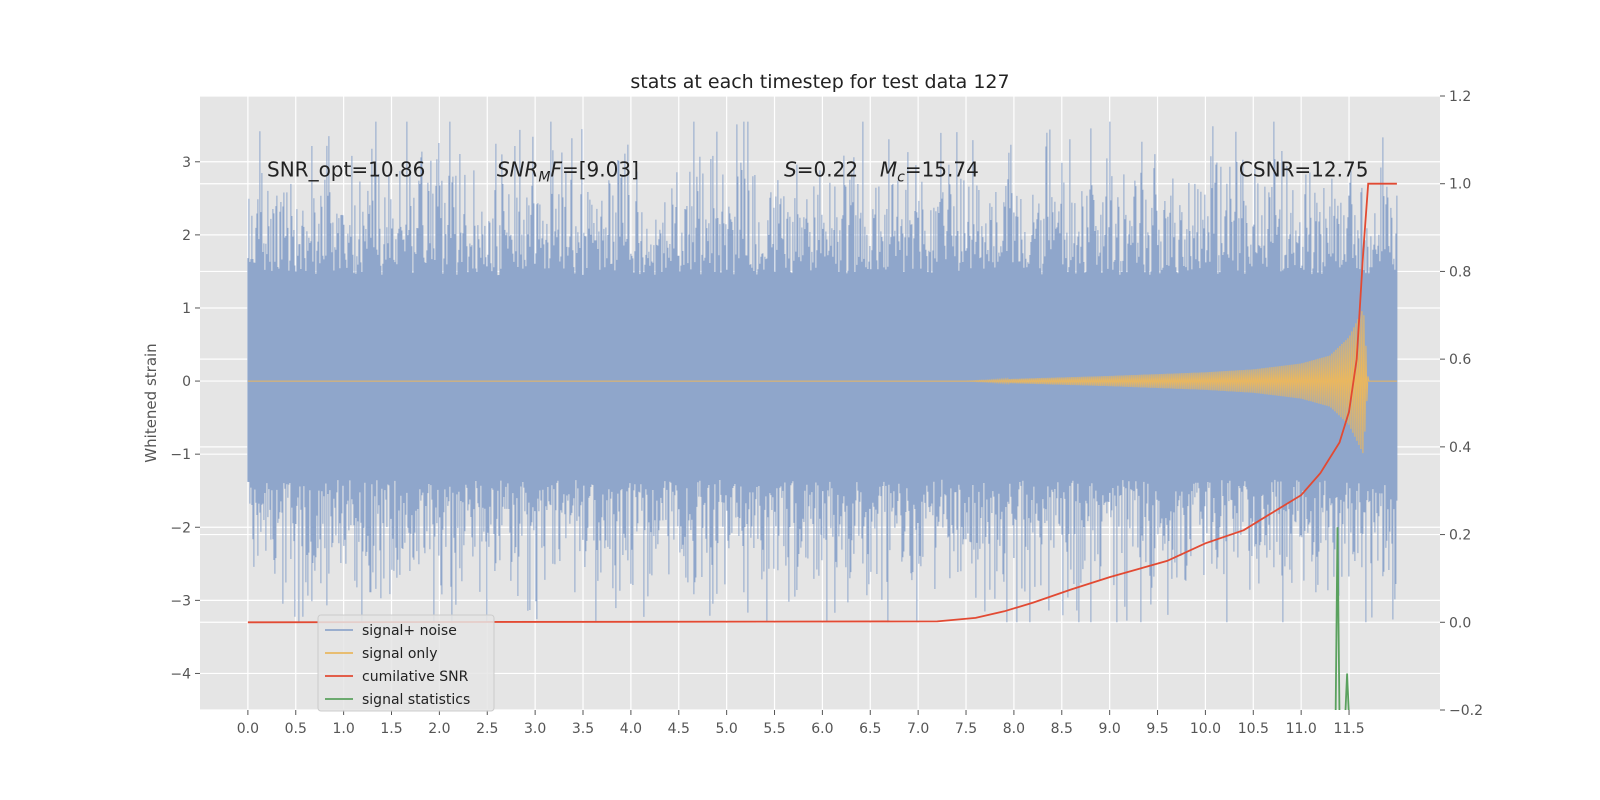  What do you see at coordinates (822, 729) in the screenshot?
I see `x-tick-label: 6.0` at bounding box center [822, 729].